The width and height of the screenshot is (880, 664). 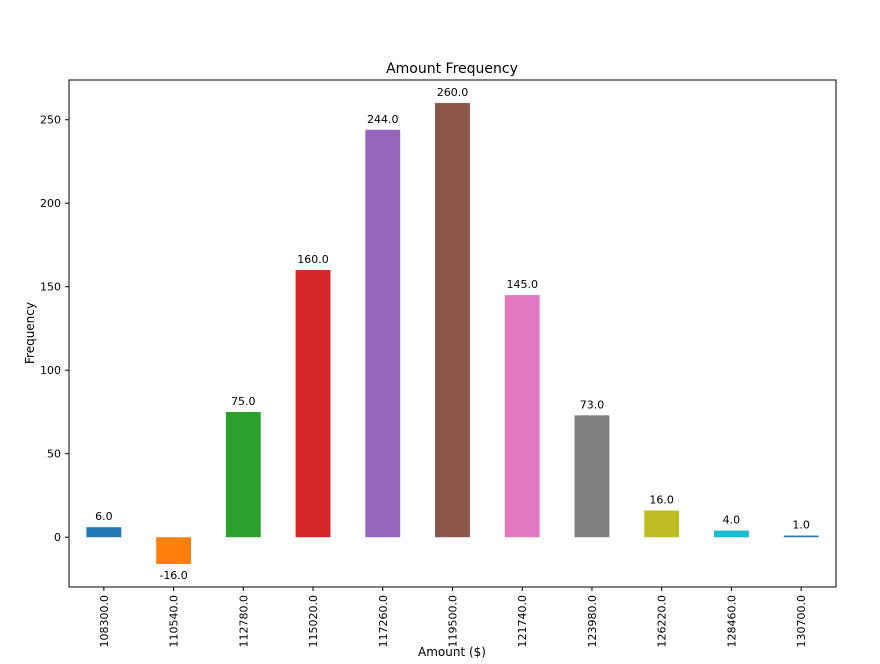 What do you see at coordinates (453, 621) in the screenshot?
I see `x-tick-label: 119500.0` at bounding box center [453, 621].